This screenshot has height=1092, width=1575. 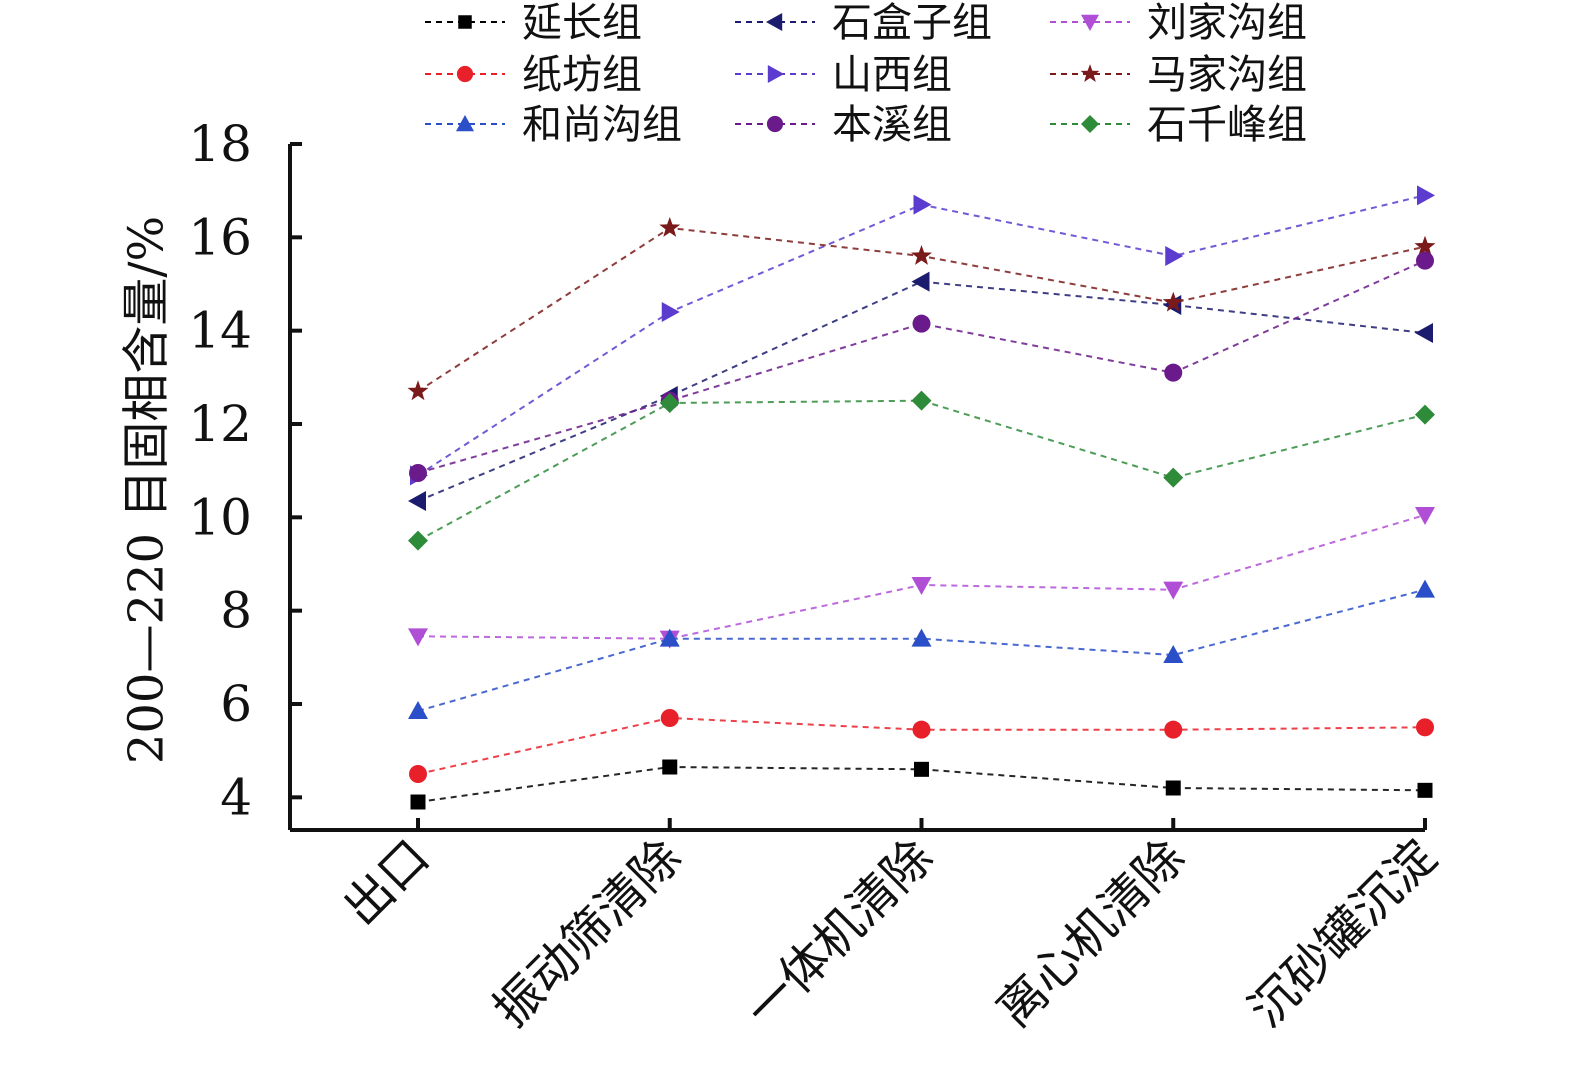 I want to click on legend-item: 山西组, so click(x=843, y=75).